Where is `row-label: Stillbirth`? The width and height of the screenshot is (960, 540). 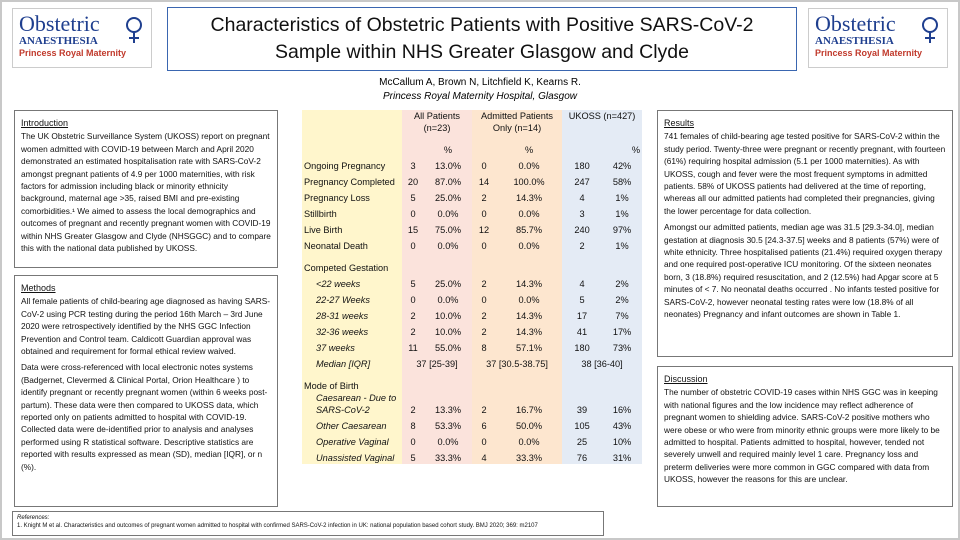 row-label: Stillbirth is located at coordinates (352, 212).